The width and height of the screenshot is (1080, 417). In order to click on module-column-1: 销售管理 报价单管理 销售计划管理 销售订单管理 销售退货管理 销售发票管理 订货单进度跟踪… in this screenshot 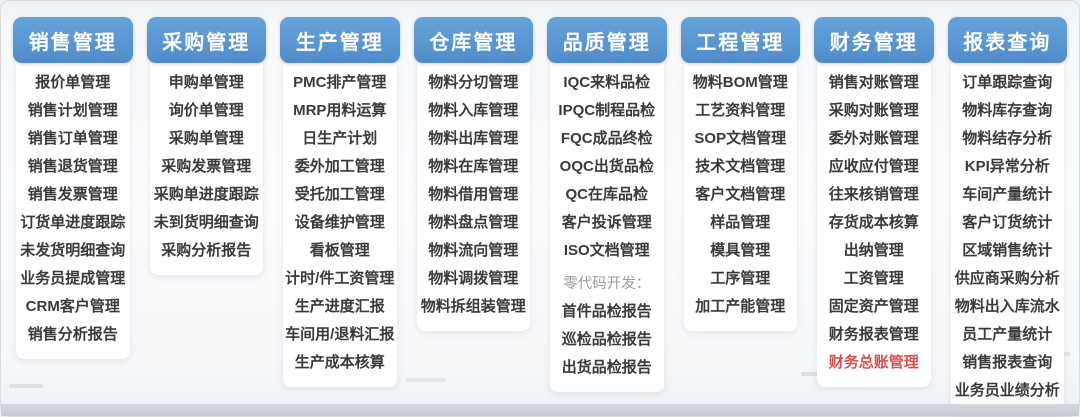, I will do `click(73, 188)`.